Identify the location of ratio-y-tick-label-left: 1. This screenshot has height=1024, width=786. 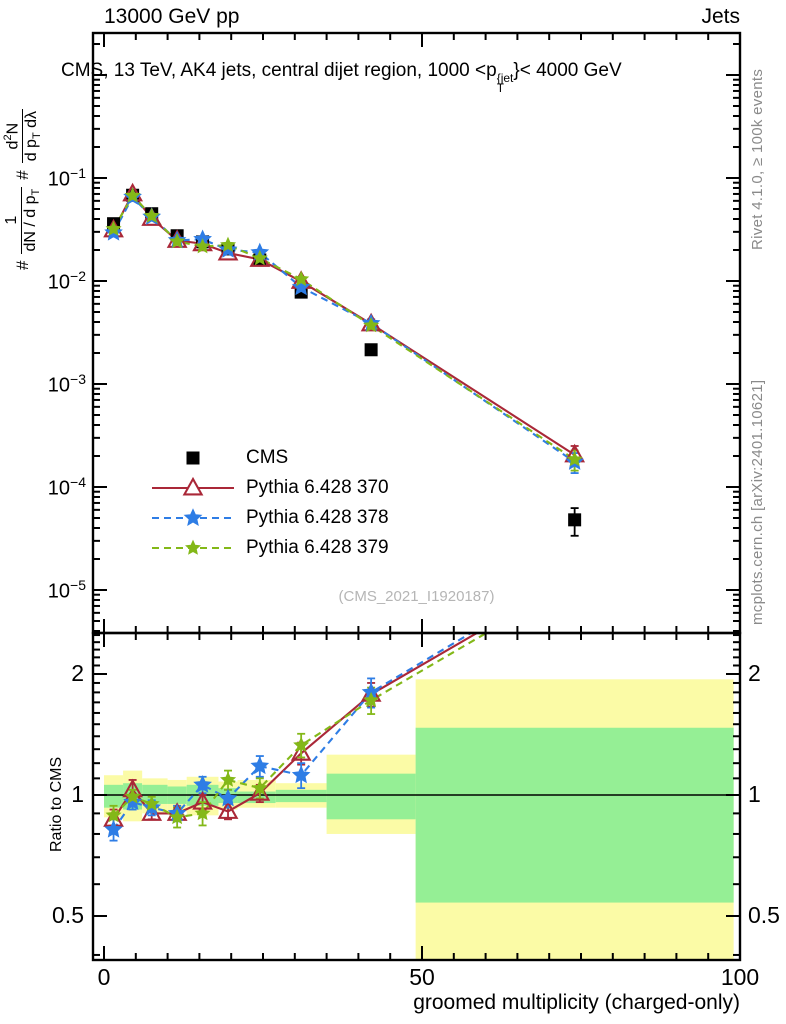
(77, 794).